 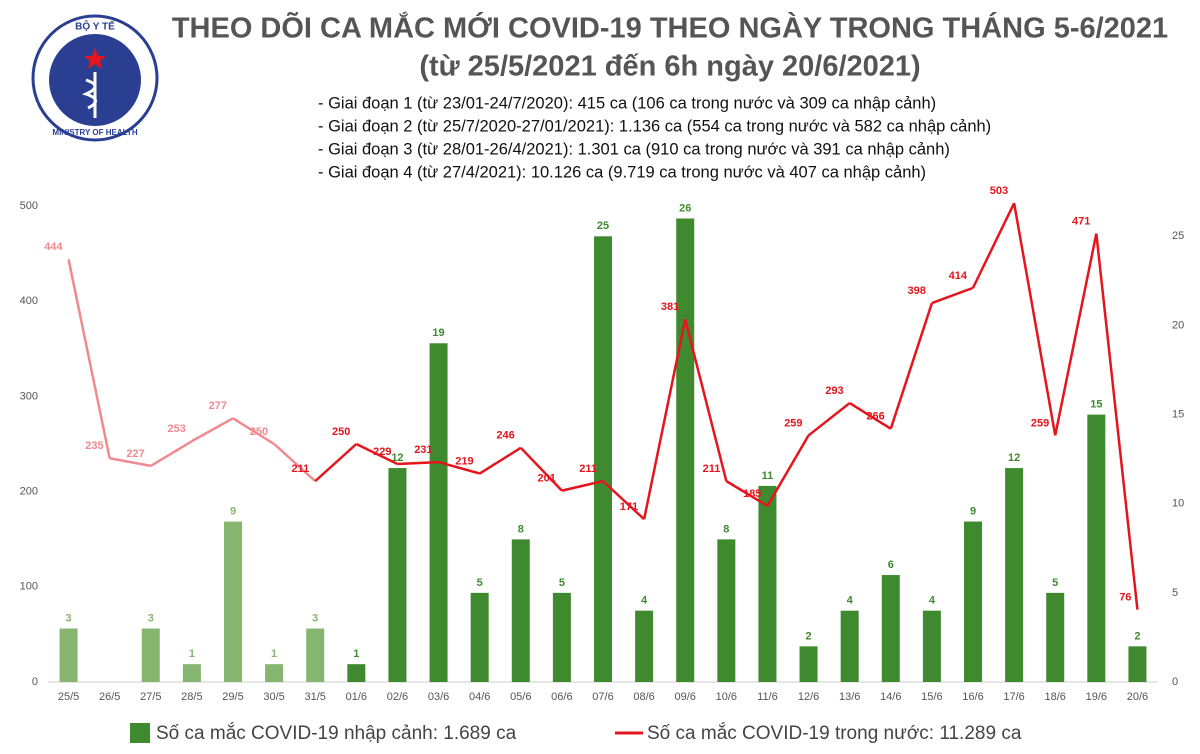 I want to click on line-label: 471, so click(x=1081, y=222).